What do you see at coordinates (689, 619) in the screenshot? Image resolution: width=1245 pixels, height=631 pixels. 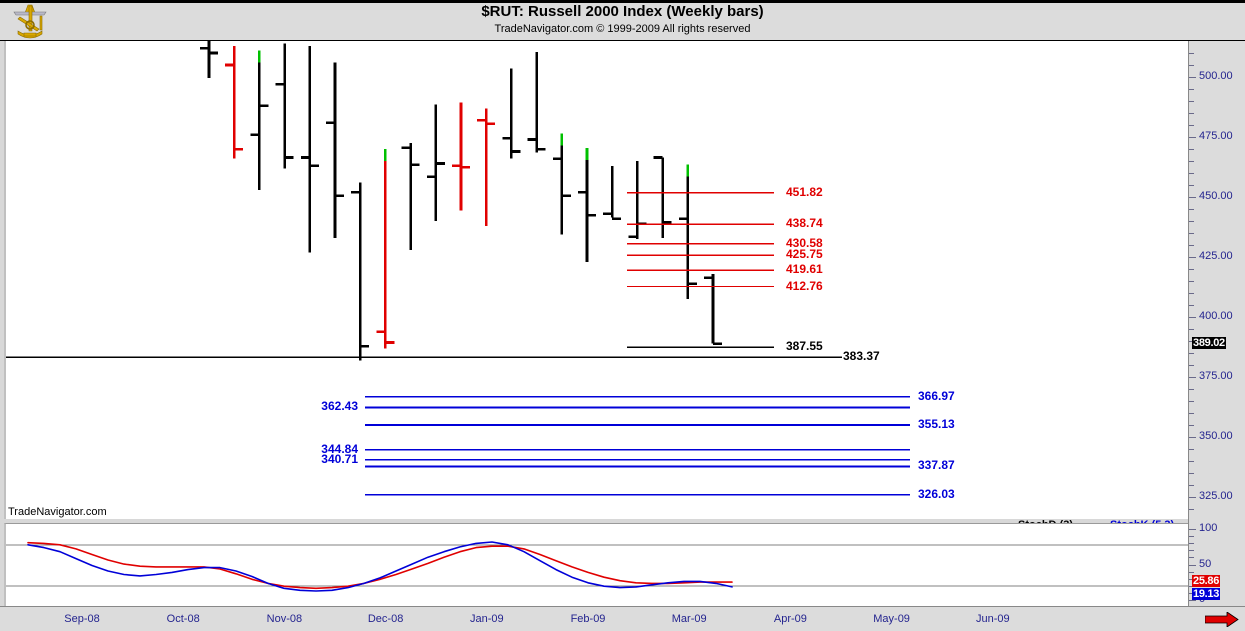 I see `date-tick-label: Mar-09` at bounding box center [689, 619].